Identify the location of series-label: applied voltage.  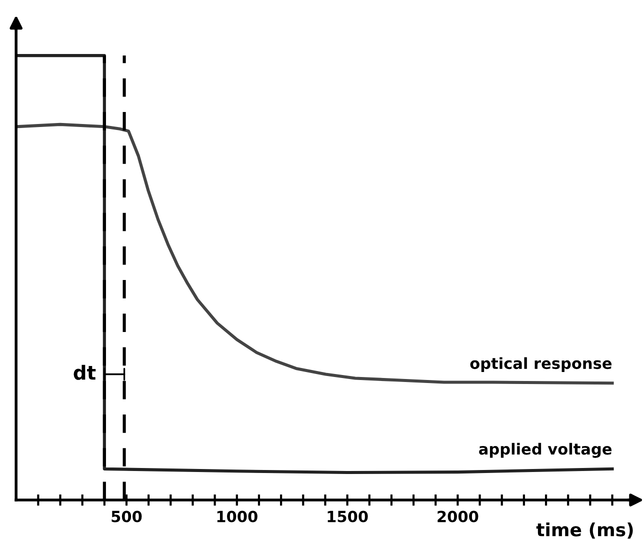
(545, 450).